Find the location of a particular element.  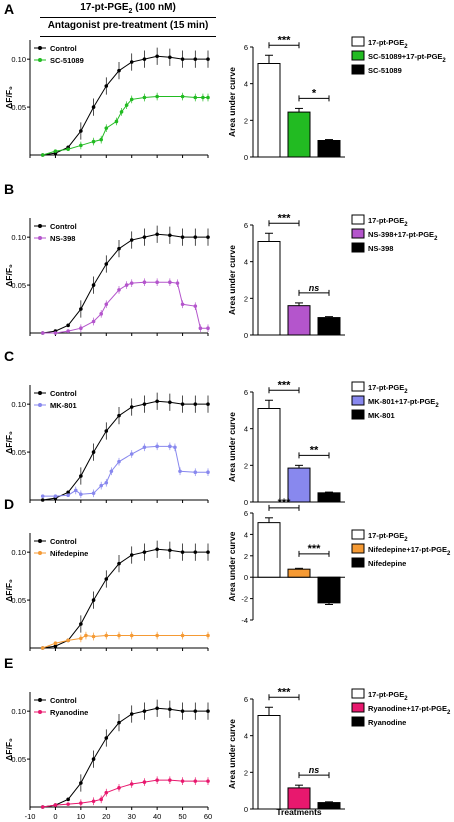

trace-x-tick-label: 10 is located at coordinates (81, 816).